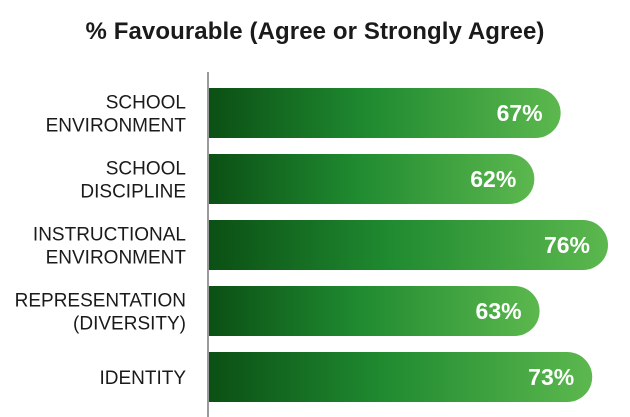  What do you see at coordinates (100, 313) in the screenshot?
I see `category-label-4: REPRESENTATION (DIVERSITY)` at bounding box center [100, 313].